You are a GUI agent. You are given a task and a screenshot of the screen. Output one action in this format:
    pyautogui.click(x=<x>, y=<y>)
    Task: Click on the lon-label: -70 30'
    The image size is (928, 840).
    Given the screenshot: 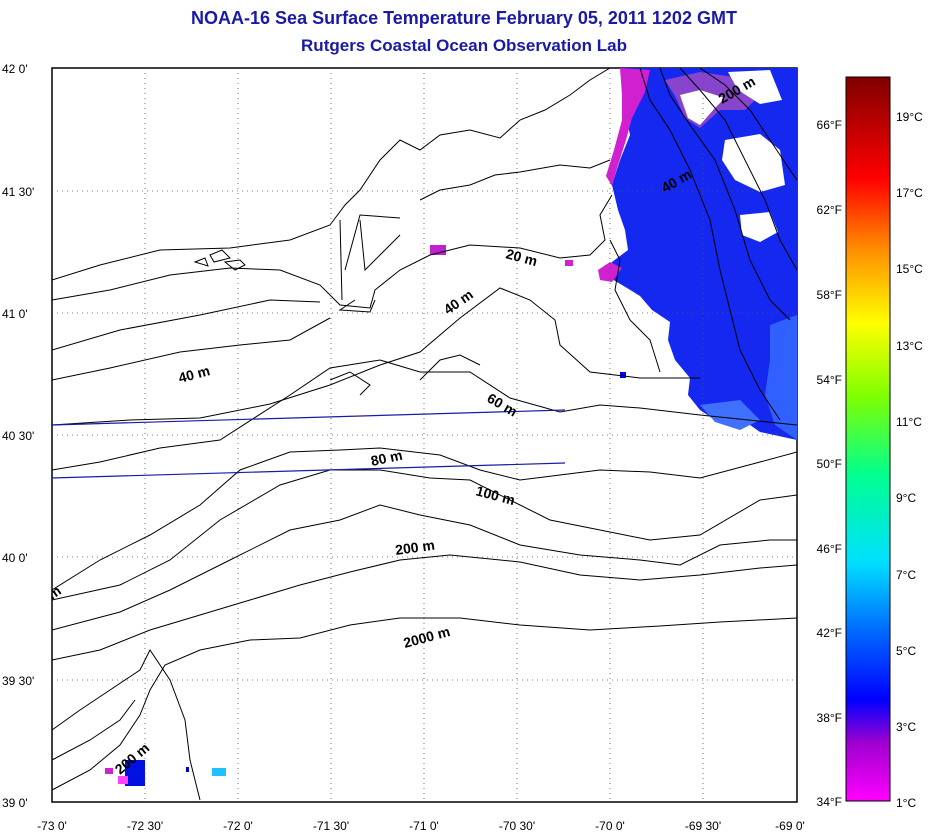 What is the action you would take?
    pyautogui.click(x=517, y=826)
    